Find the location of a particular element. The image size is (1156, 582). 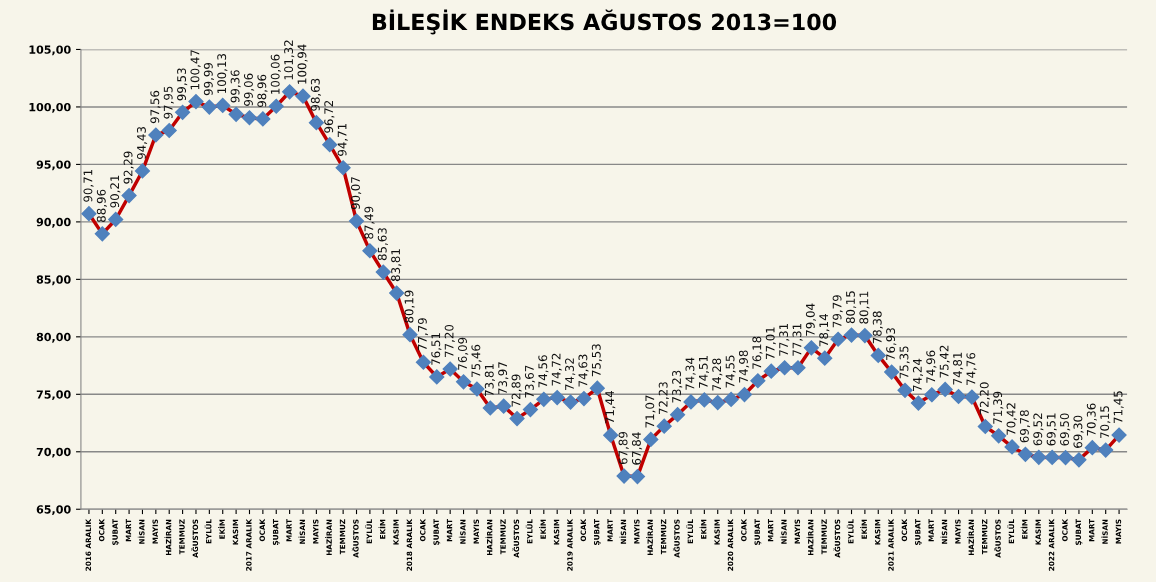

y-tick-label: 90,00 is located at coordinates (53, 222).